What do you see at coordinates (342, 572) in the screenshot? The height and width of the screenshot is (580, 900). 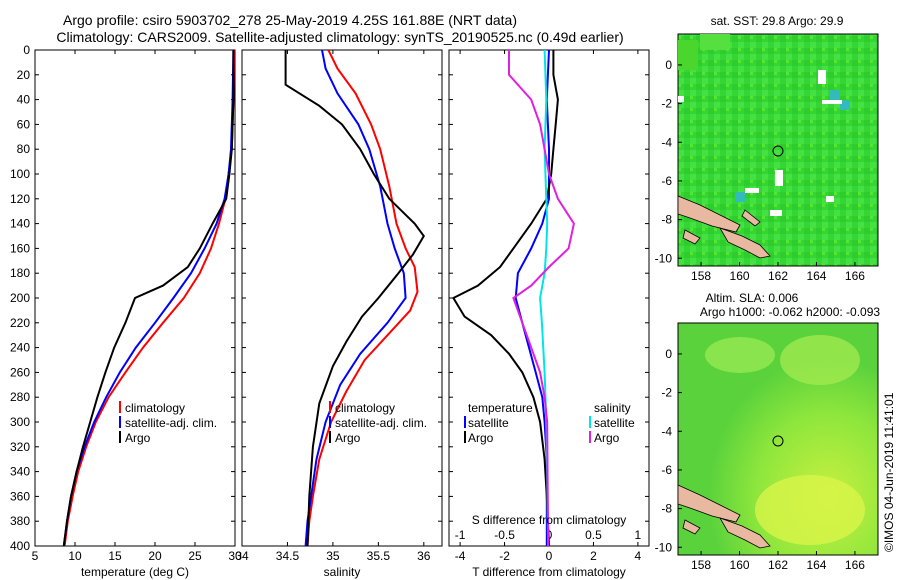 I see `salinity-xlabel: salinity` at bounding box center [342, 572].